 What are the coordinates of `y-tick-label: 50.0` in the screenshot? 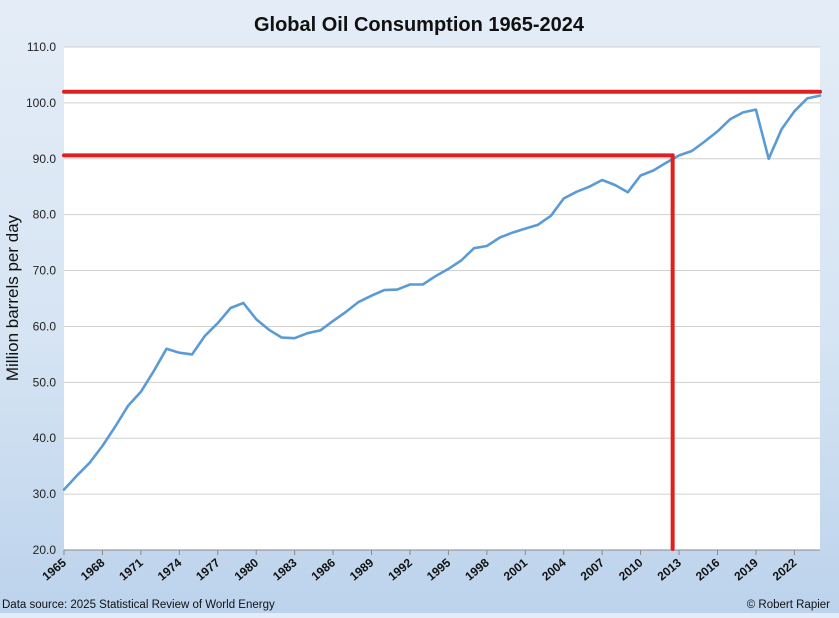 It's located at (45, 382).